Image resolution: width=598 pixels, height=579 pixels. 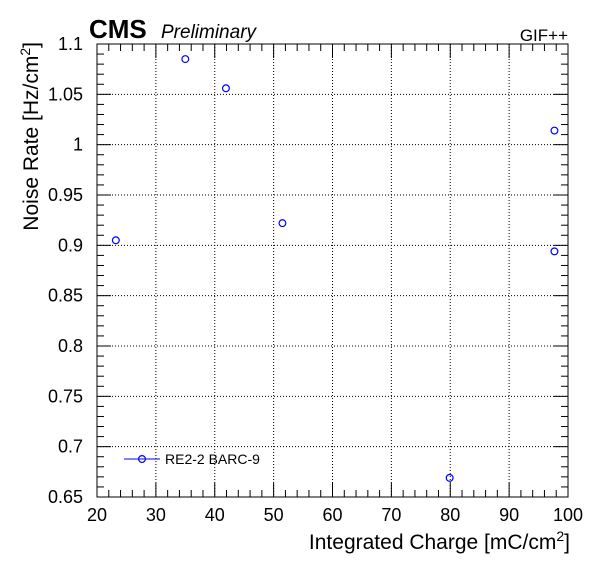 What do you see at coordinates (215, 515) in the screenshot?
I see `x-tick-label: 40` at bounding box center [215, 515].